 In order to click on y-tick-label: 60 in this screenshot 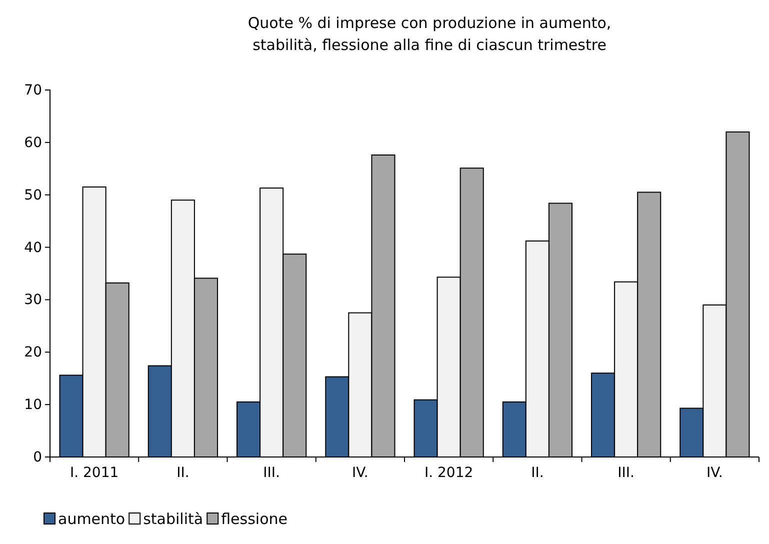, I will do `click(33, 142)`.